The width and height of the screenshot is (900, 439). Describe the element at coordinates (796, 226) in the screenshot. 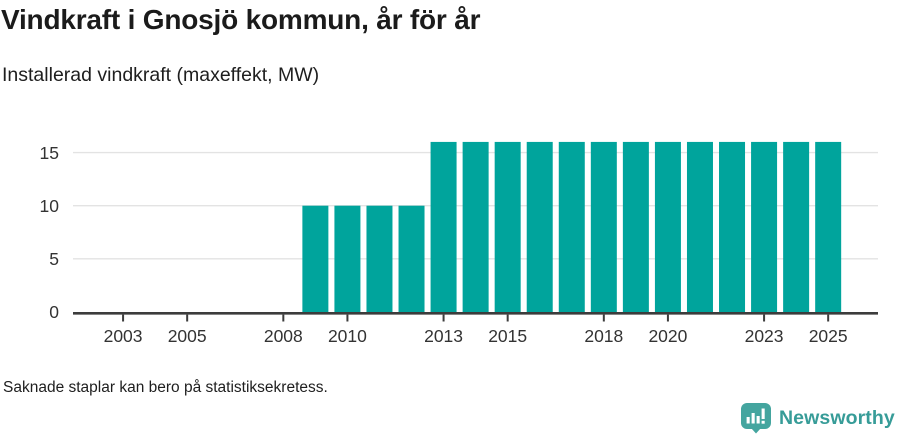

I see `bar-2024` at that location.